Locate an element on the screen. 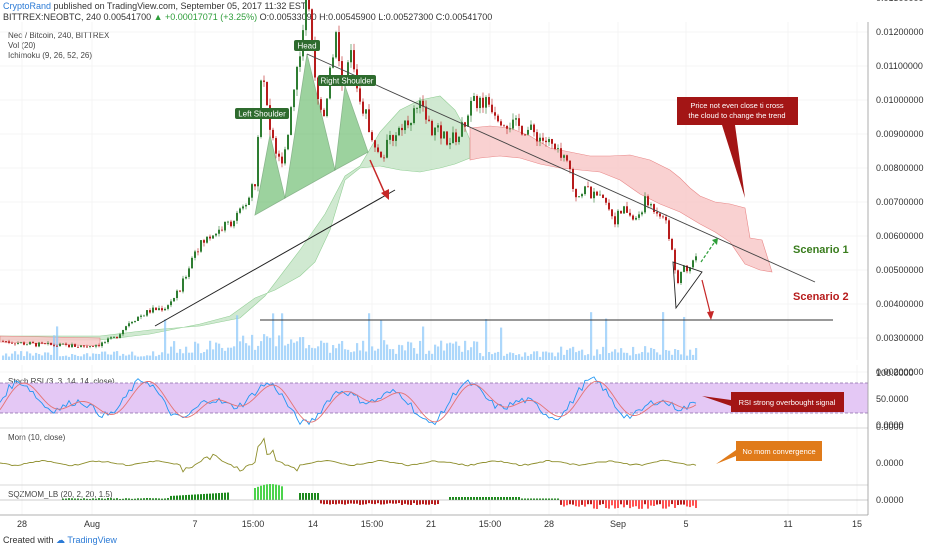 This screenshot has width=932, height=550. price-tick: 0.00800000 is located at coordinates (900, 168).